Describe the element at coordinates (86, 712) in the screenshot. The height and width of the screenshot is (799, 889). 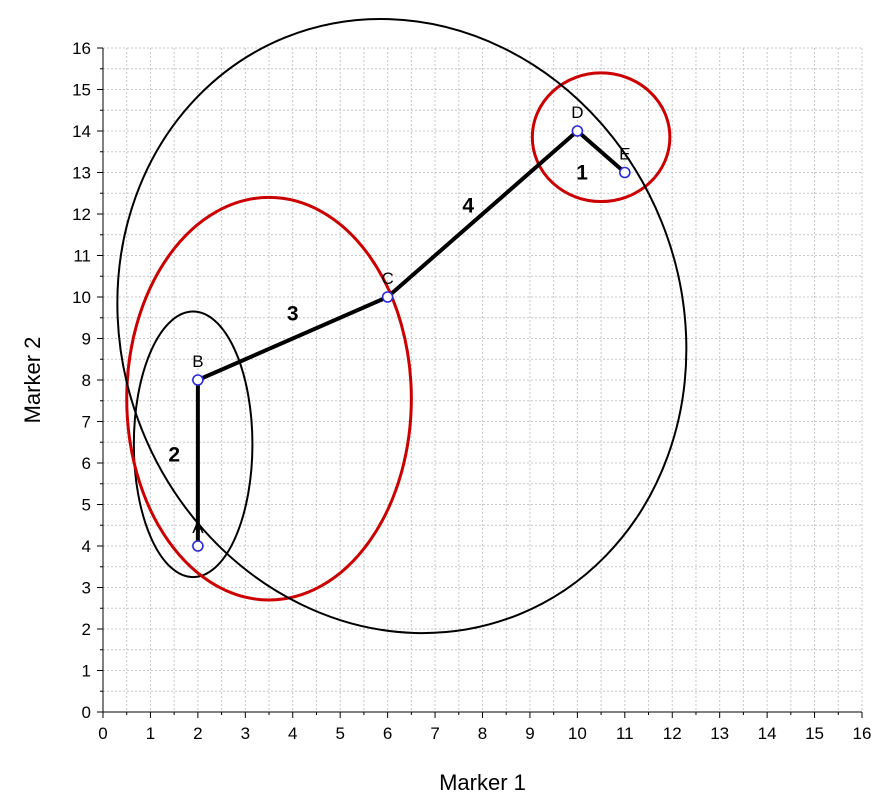
I see `y-tick-label: 0` at that location.